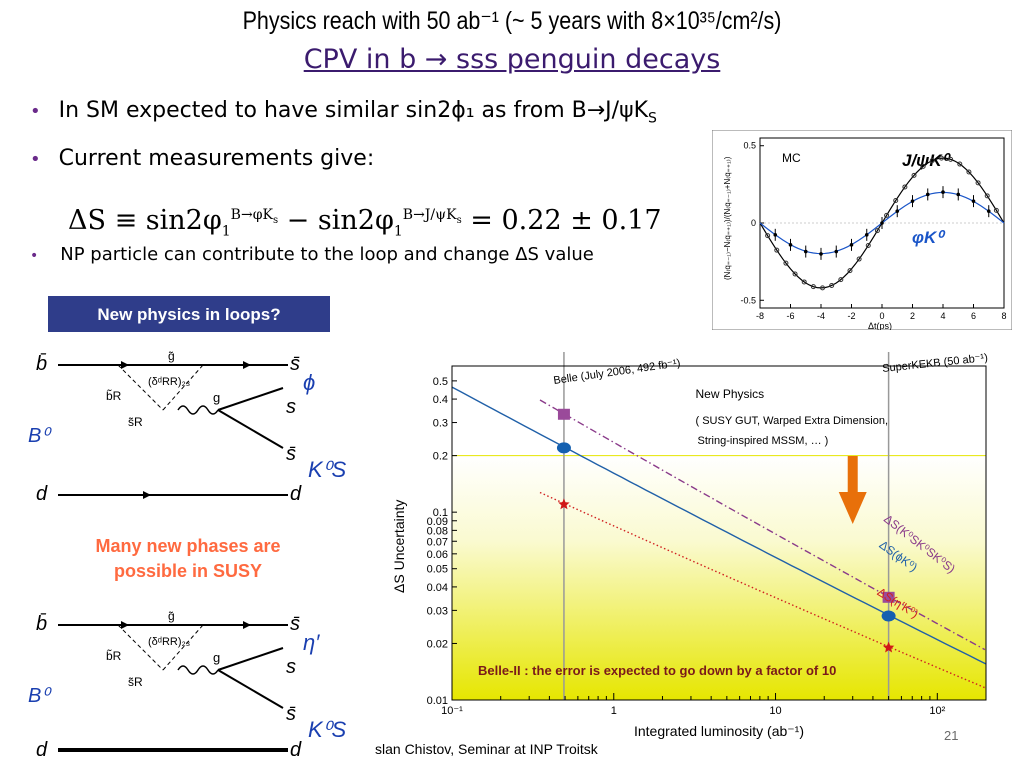 This screenshot has width=1024, height=768. What do you see at coordinates (1003, 316) in the screenshot?
I see `mc-xtick: 8` at bounding box center [1003, 316].